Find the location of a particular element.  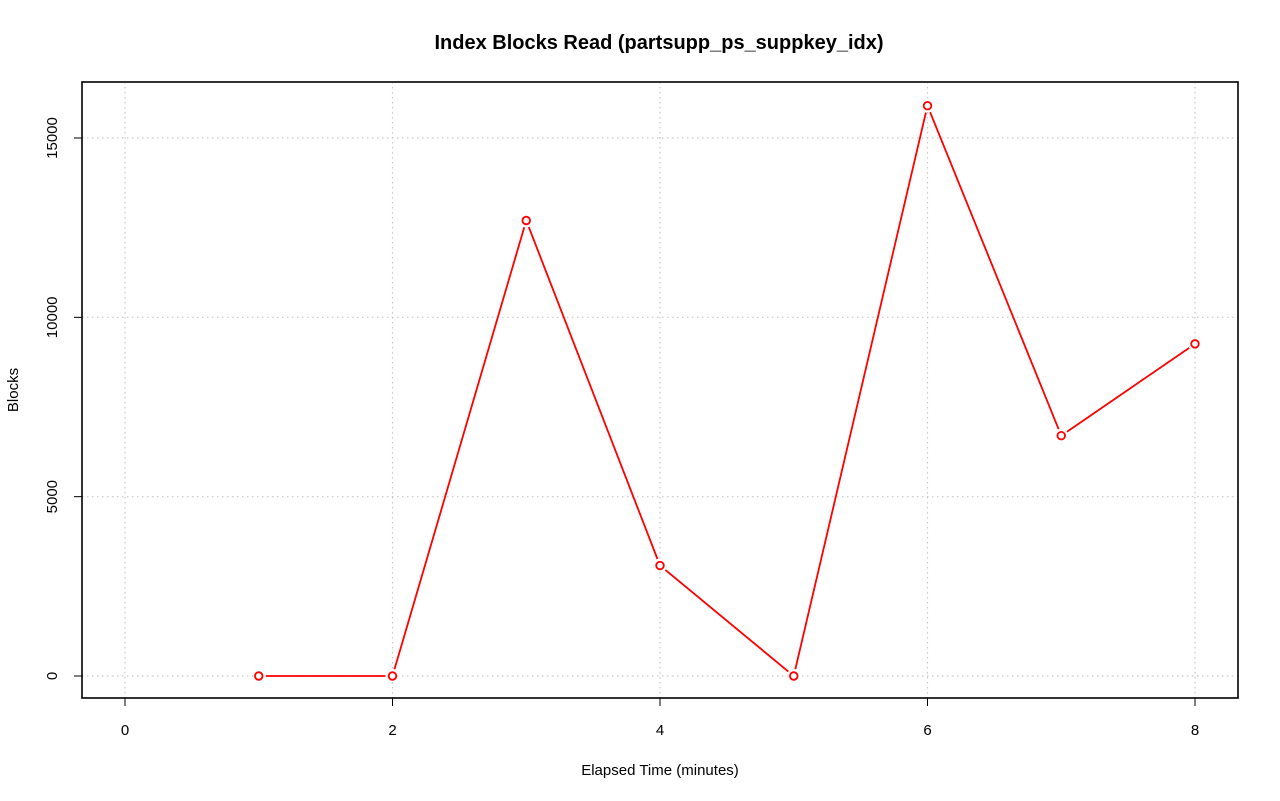

x-tick-label: 0 is located at coordinates (125, 730).